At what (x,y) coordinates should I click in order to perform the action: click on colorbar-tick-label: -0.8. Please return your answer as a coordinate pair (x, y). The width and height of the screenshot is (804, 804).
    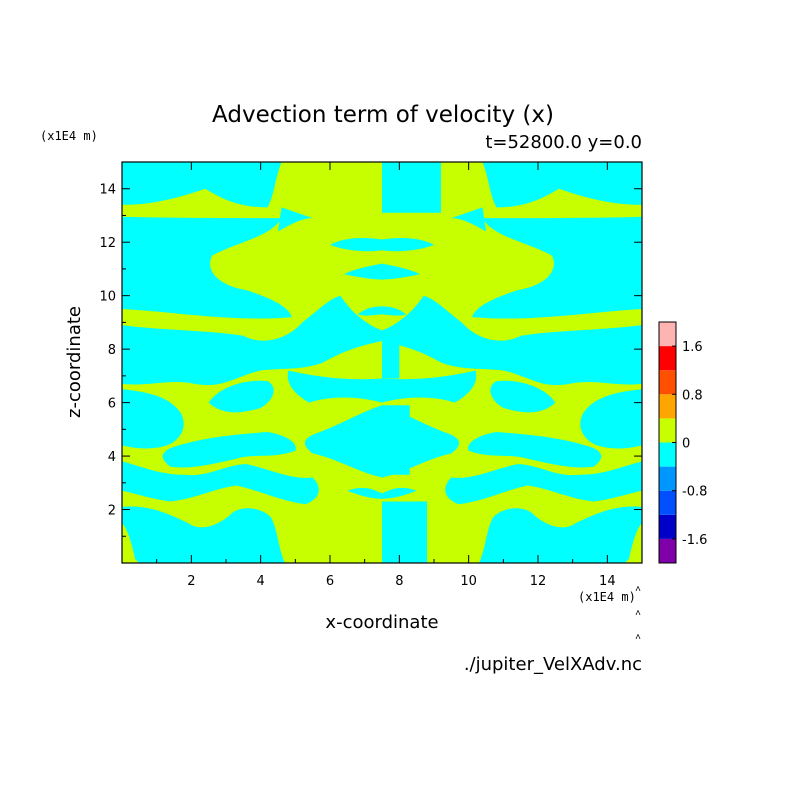
    Looking at the image, I should click on (694, 492).